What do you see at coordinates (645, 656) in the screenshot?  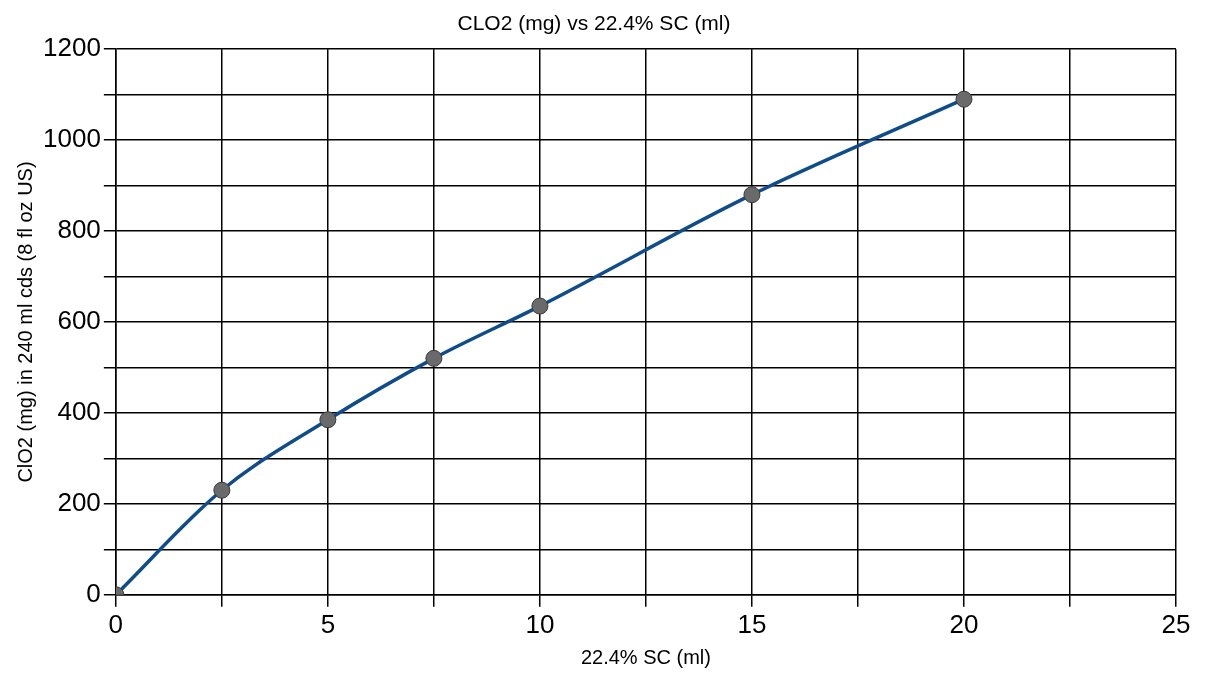 I see `x-axis-title: 22.4% SC (ml)` at bounding box center [645, 656].